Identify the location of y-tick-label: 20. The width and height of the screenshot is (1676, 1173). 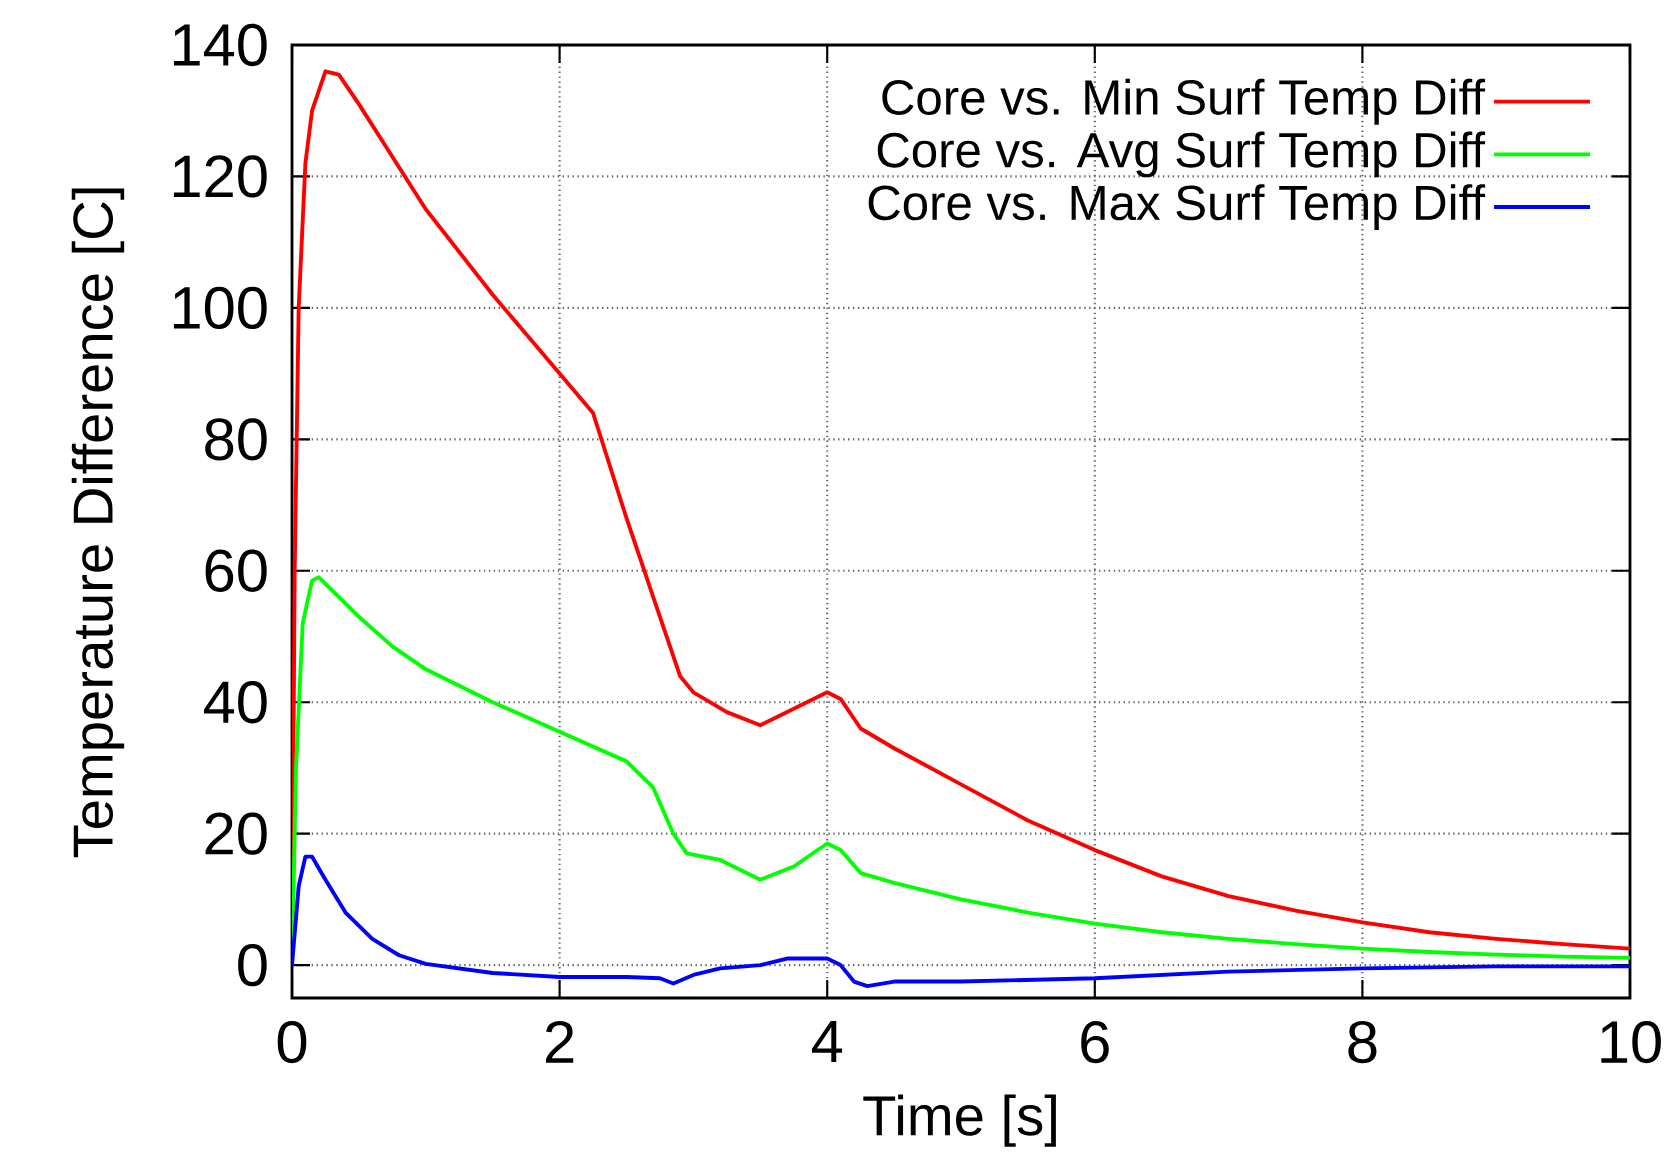
(236, 833).